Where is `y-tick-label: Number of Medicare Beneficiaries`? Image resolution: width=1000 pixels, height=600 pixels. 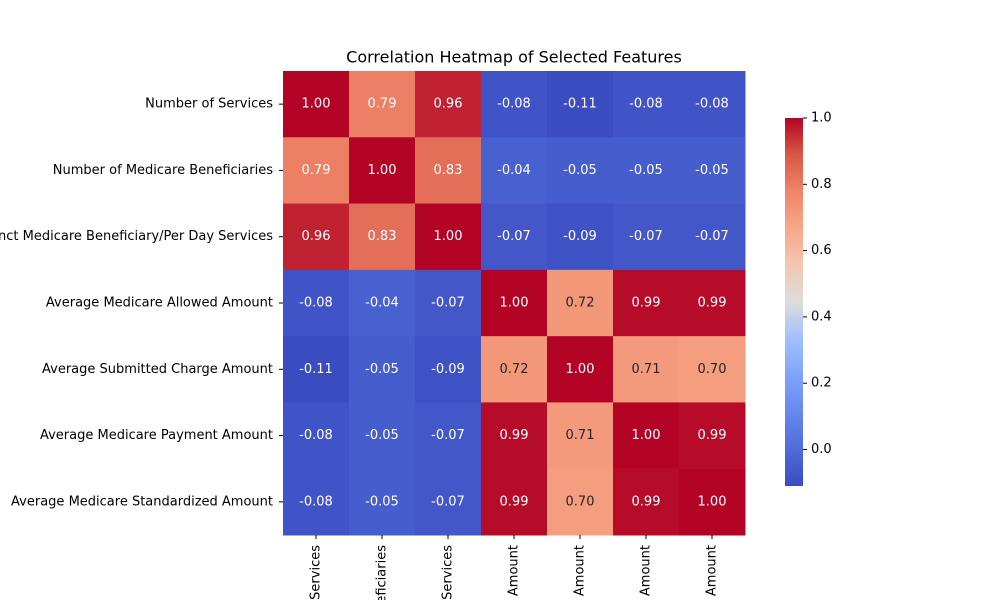
y-tick-label: Number of Medicare Beneficiaries is located at coordinates (163, 170).